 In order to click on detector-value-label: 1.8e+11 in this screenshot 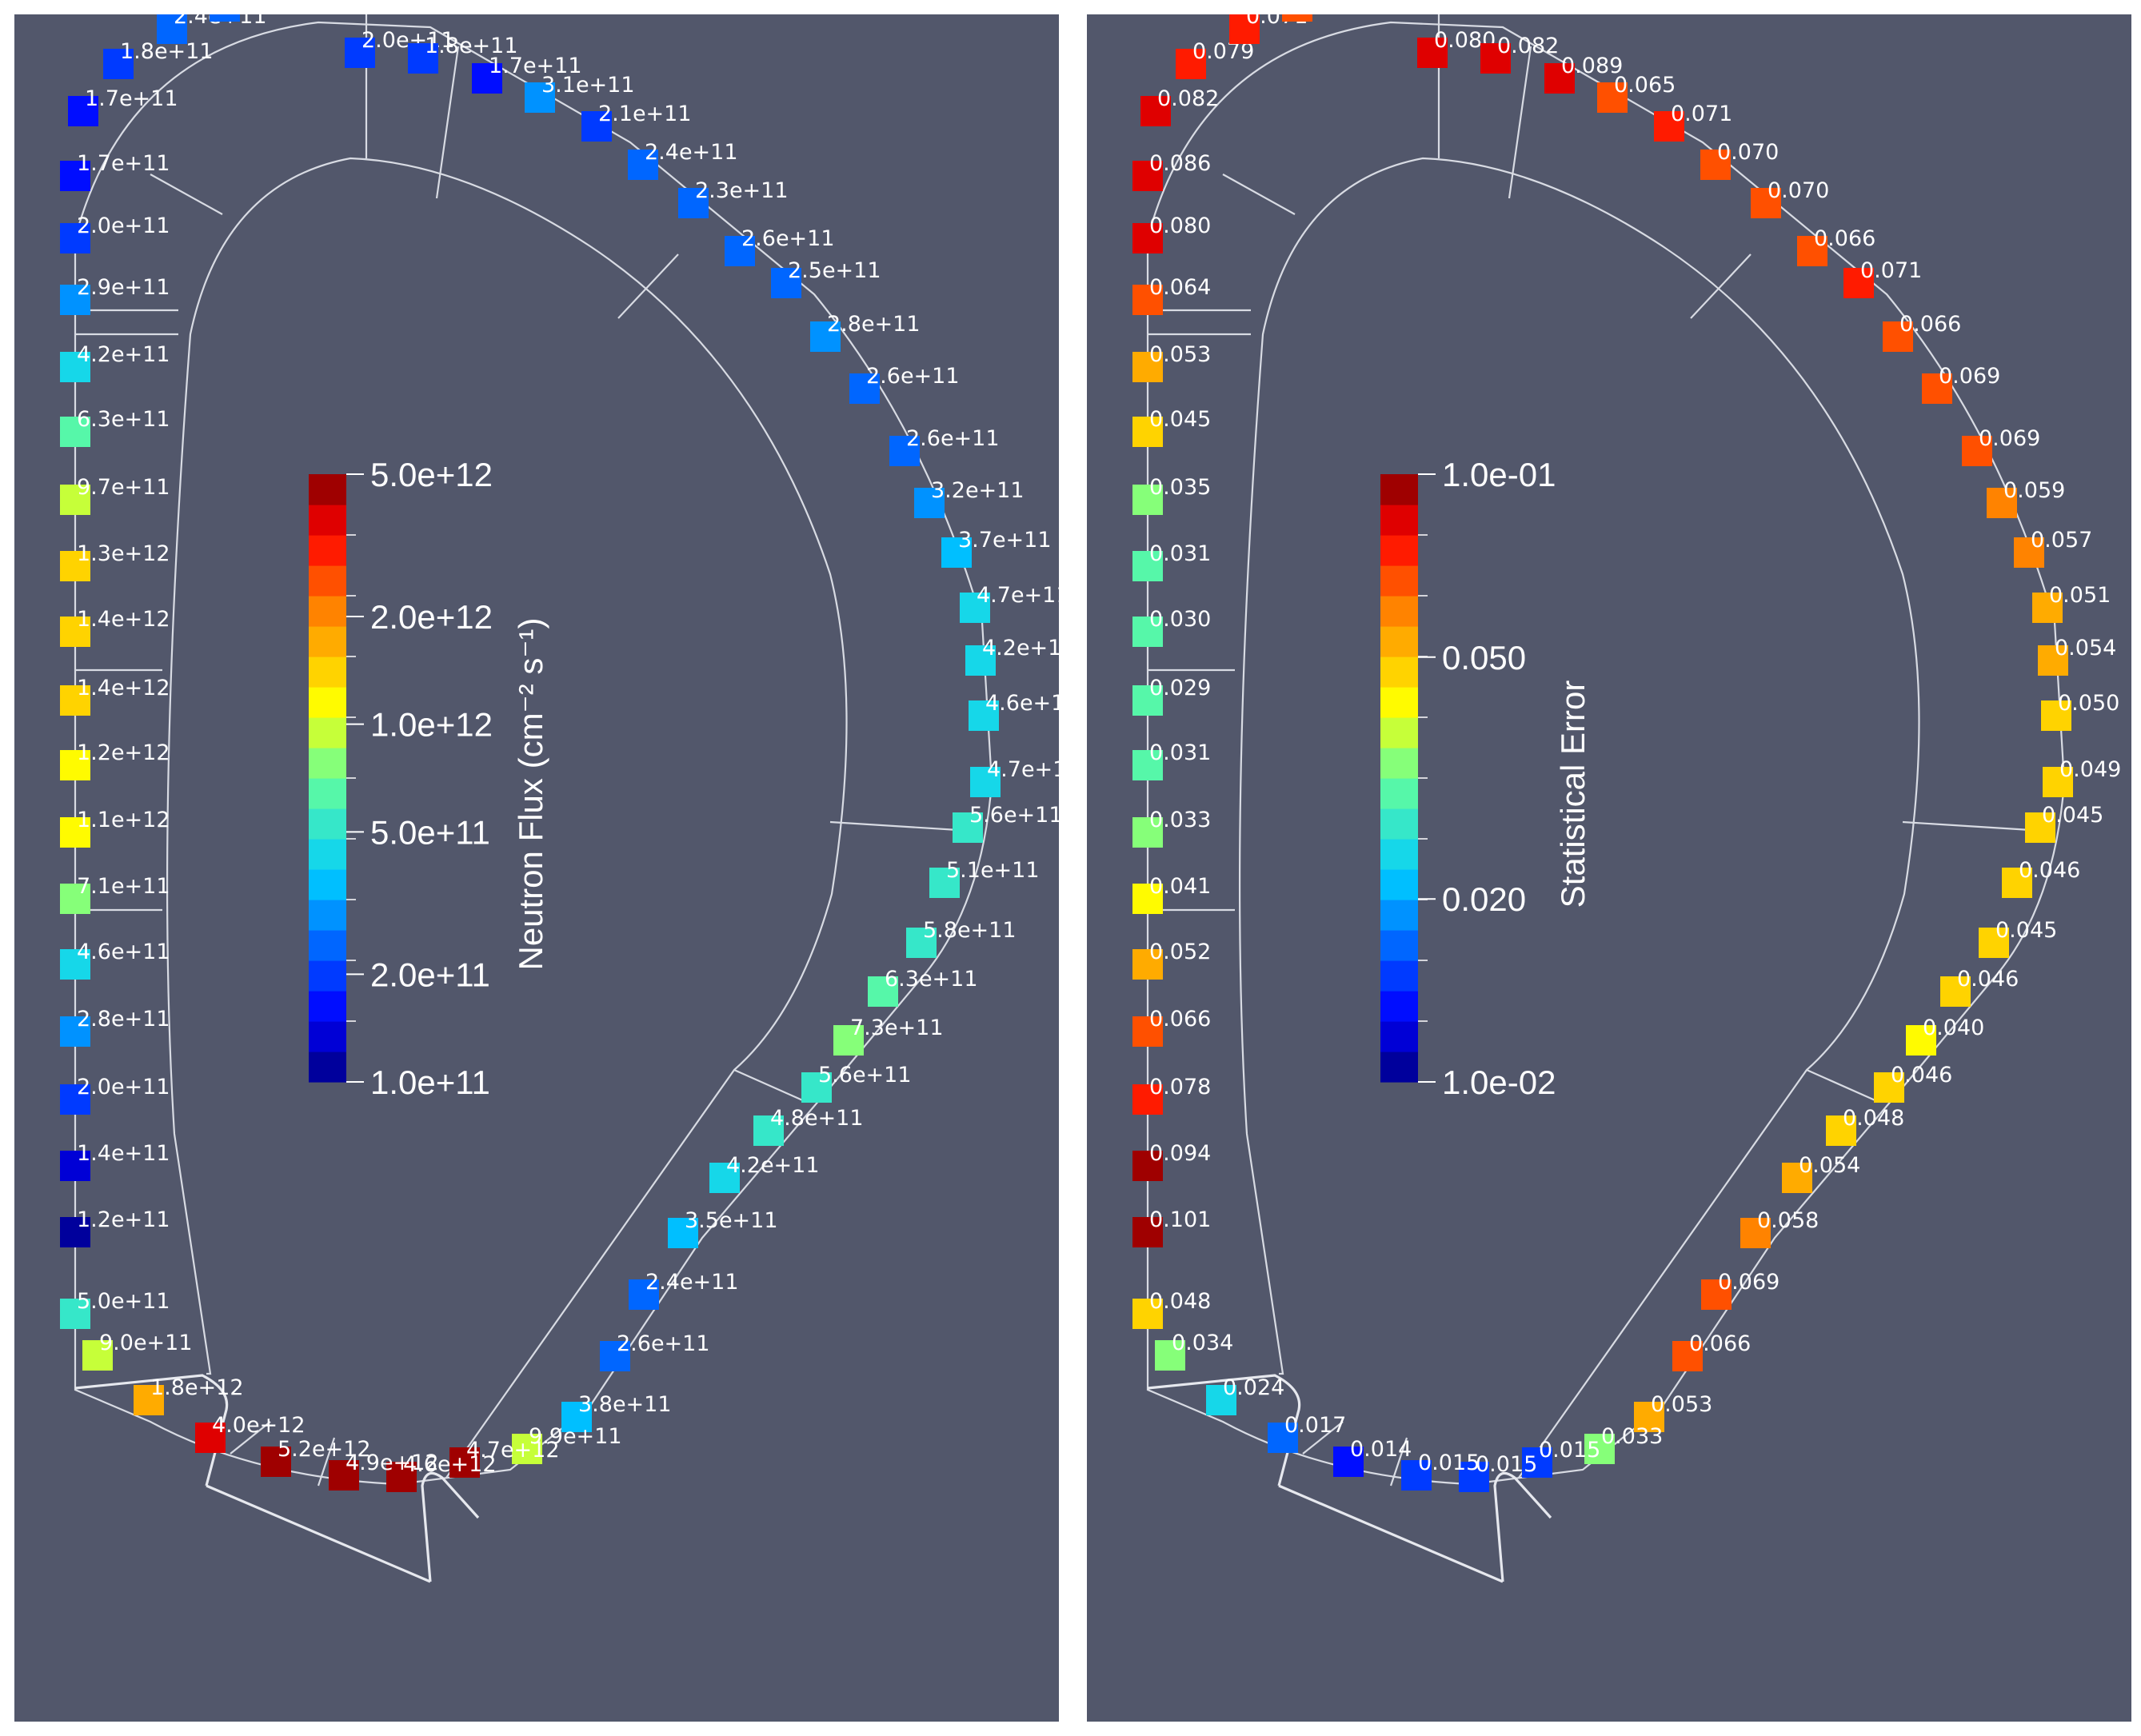, I will do `click(471, 46)`.